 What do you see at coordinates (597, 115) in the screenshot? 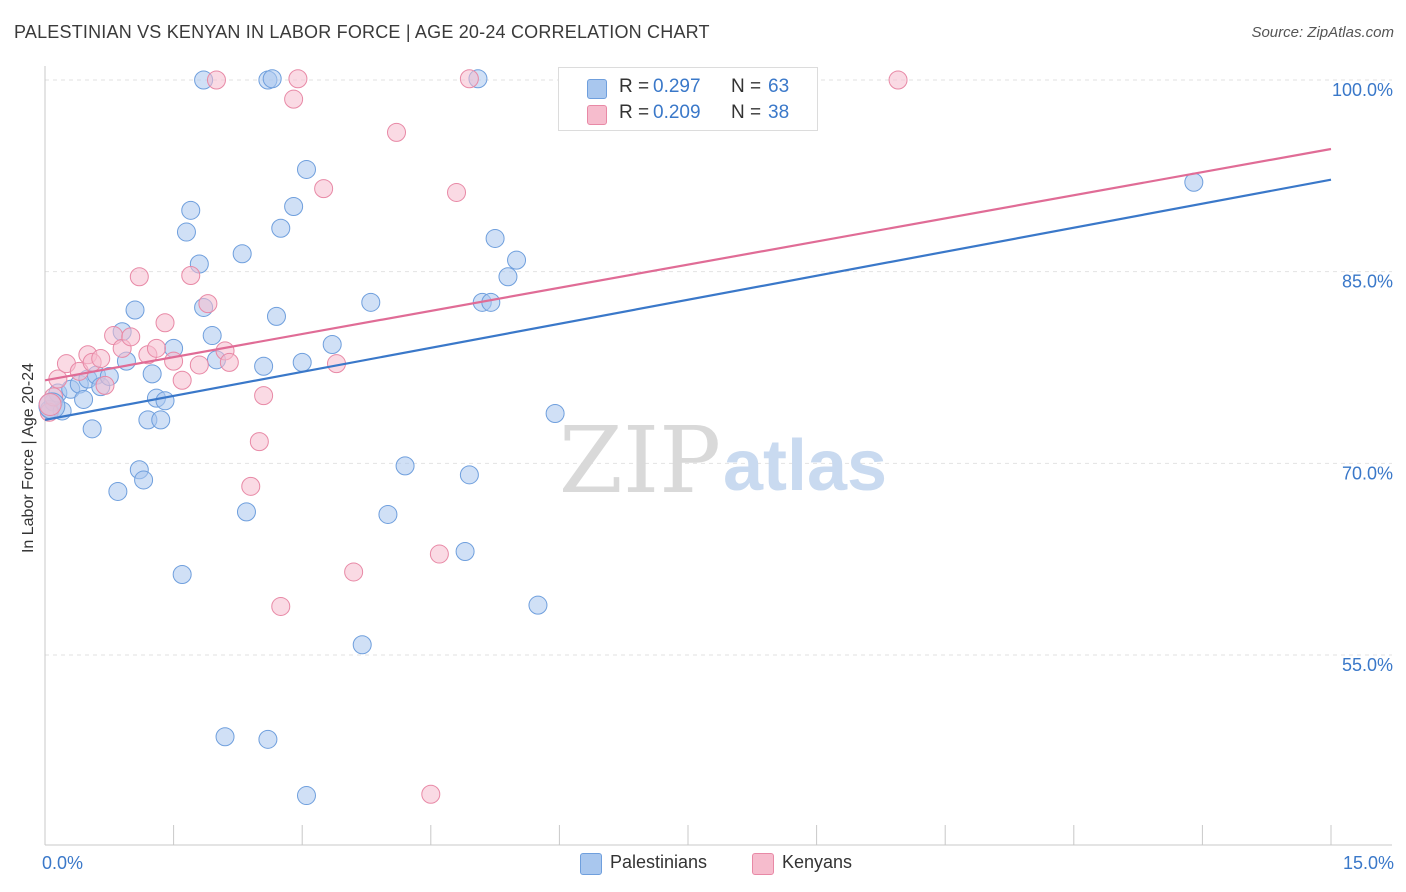
I see `legend-swatch-kenyans` at bounding box center [597, 115].